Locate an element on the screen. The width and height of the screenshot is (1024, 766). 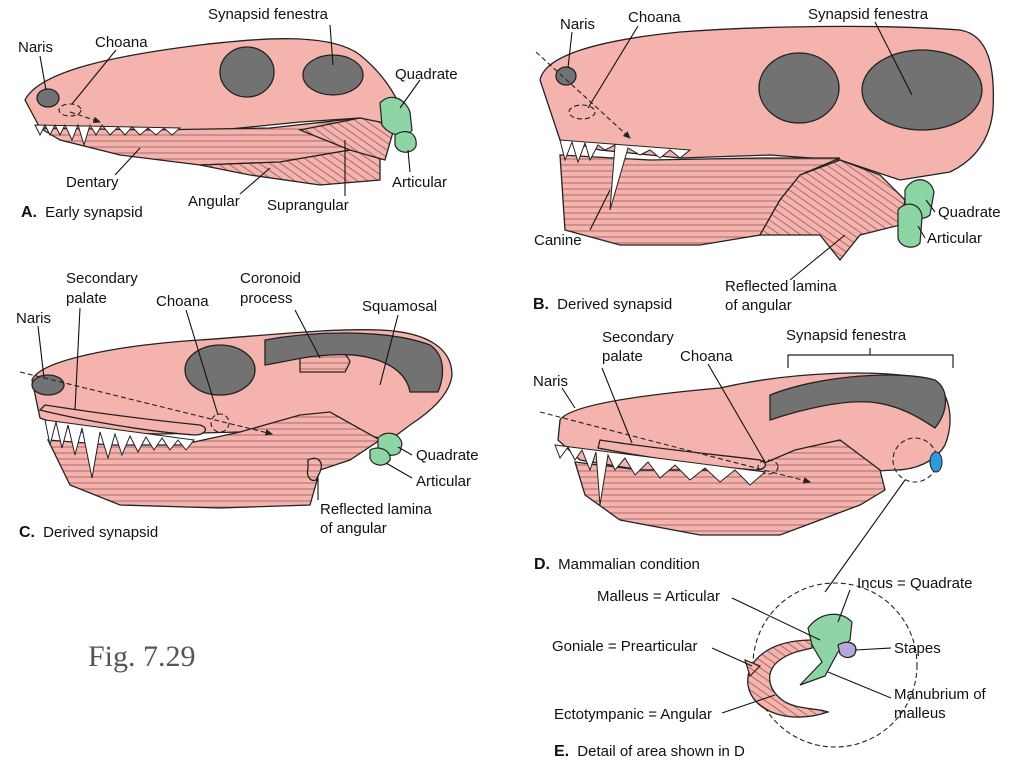
label-c-secondary-palate-1: Secondary is located at coordinates (102, 278).